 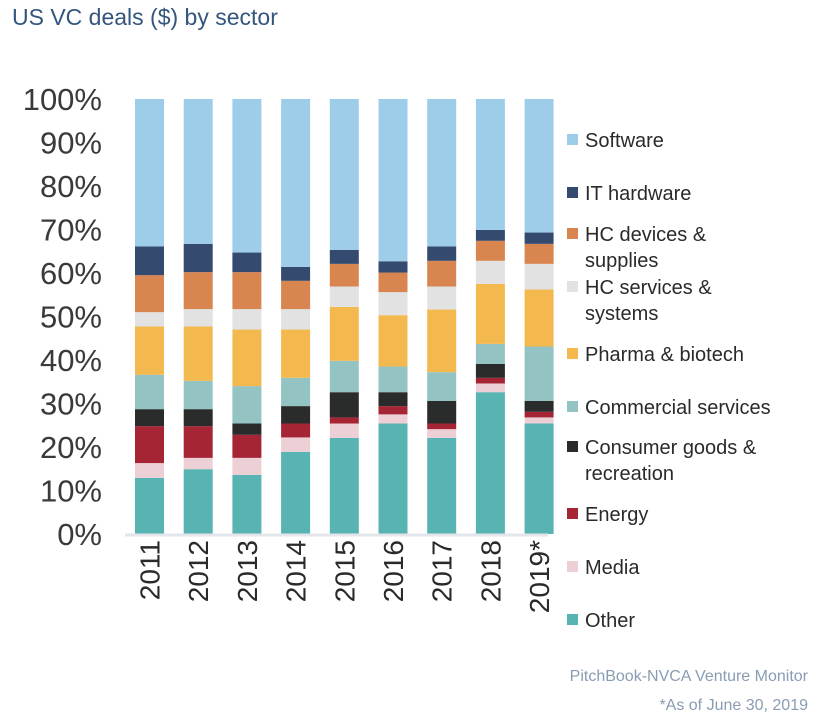 What do you see at coordinates (198, 571) in the screenshot?
I see `x-tick-label: 2012` at bounding box center [198, 571].